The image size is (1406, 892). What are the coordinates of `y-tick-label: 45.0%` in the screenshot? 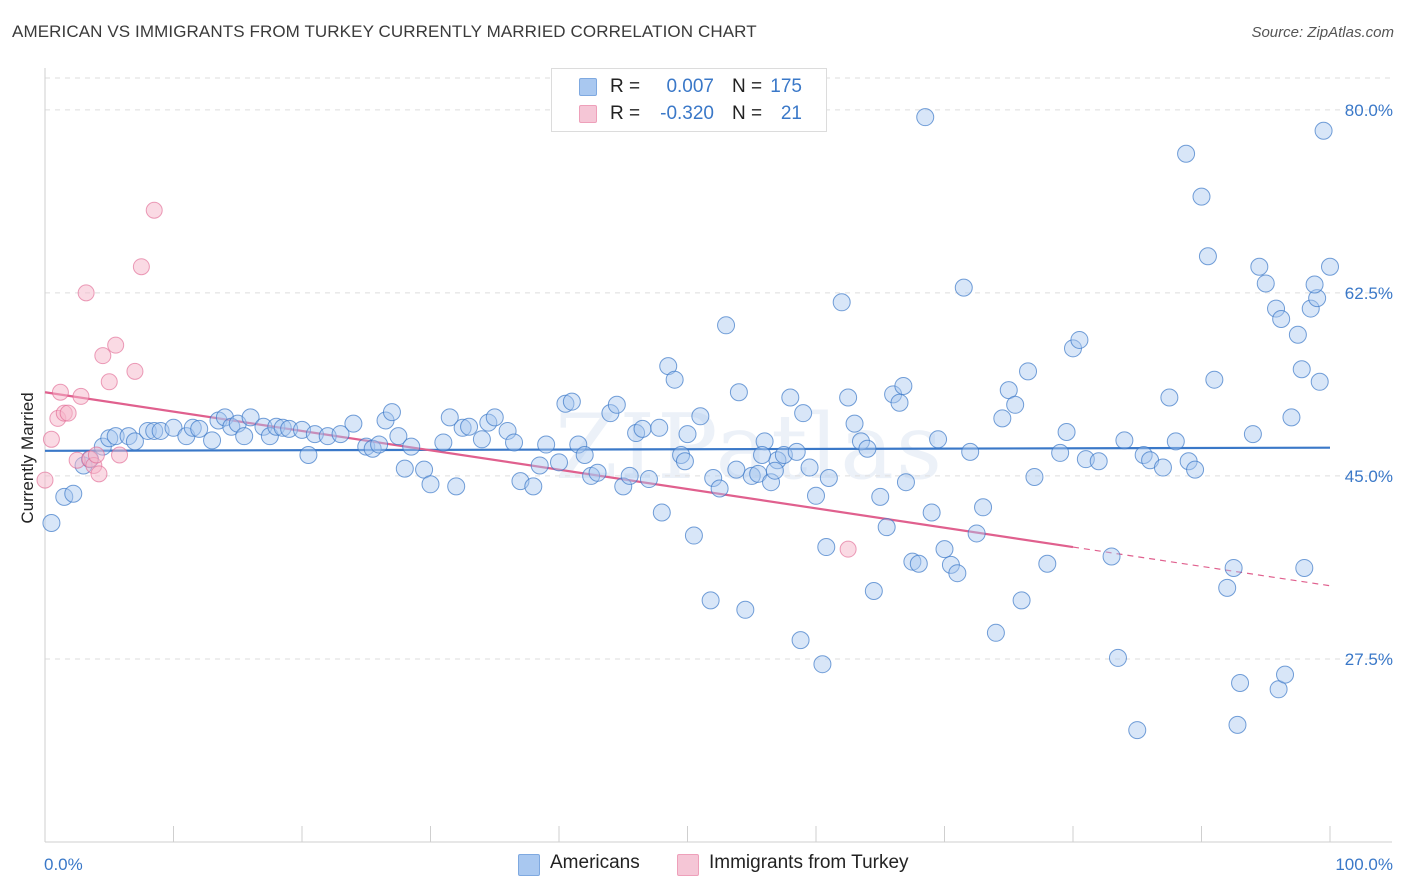 It's located at (1369, 476).